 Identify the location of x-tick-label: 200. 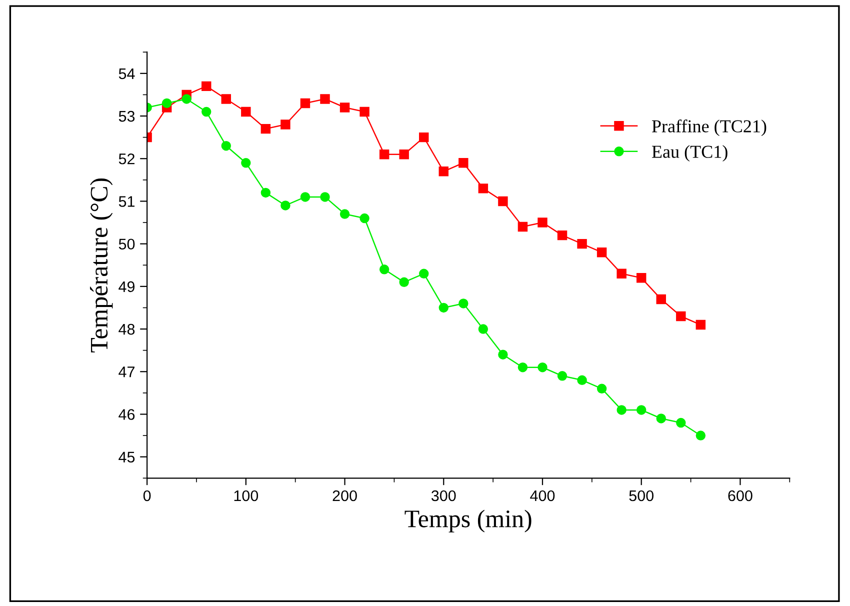
(344, 496).